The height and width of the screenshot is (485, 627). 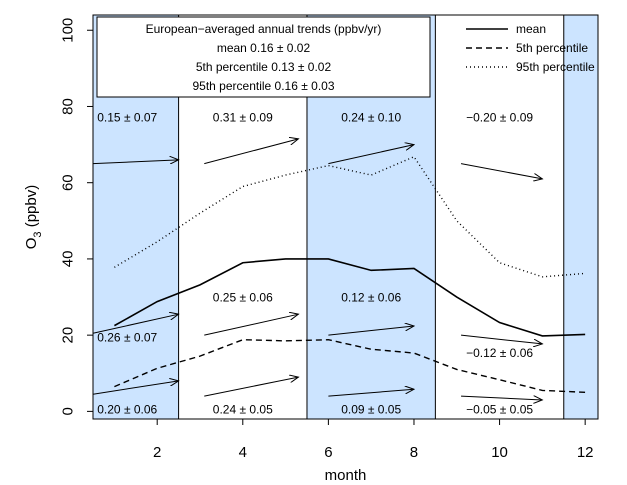 What do you see at coordinates (373, 440) in the screenshot?
I see `x-axis: 2 4 6 8 10 12` at bounding box center [373, 440].